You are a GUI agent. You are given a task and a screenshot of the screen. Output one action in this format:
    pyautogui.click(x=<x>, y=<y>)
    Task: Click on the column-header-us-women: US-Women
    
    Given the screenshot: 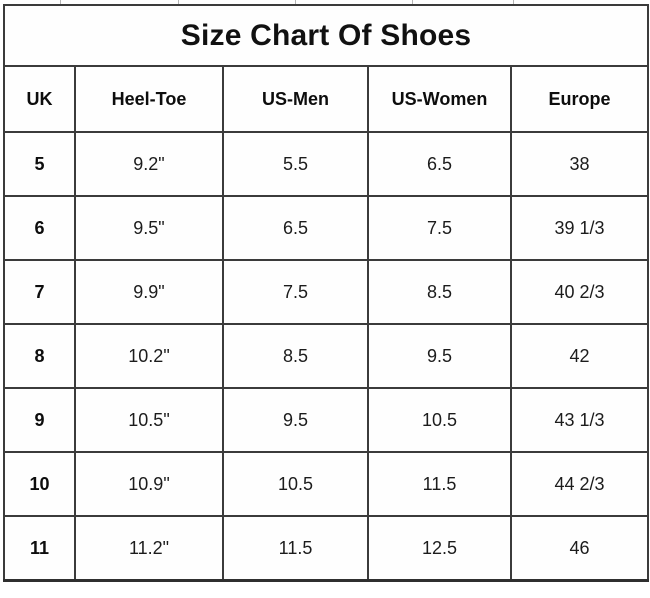 What is the action you would take?
    pyautogui.click(x=439, y=99)
    